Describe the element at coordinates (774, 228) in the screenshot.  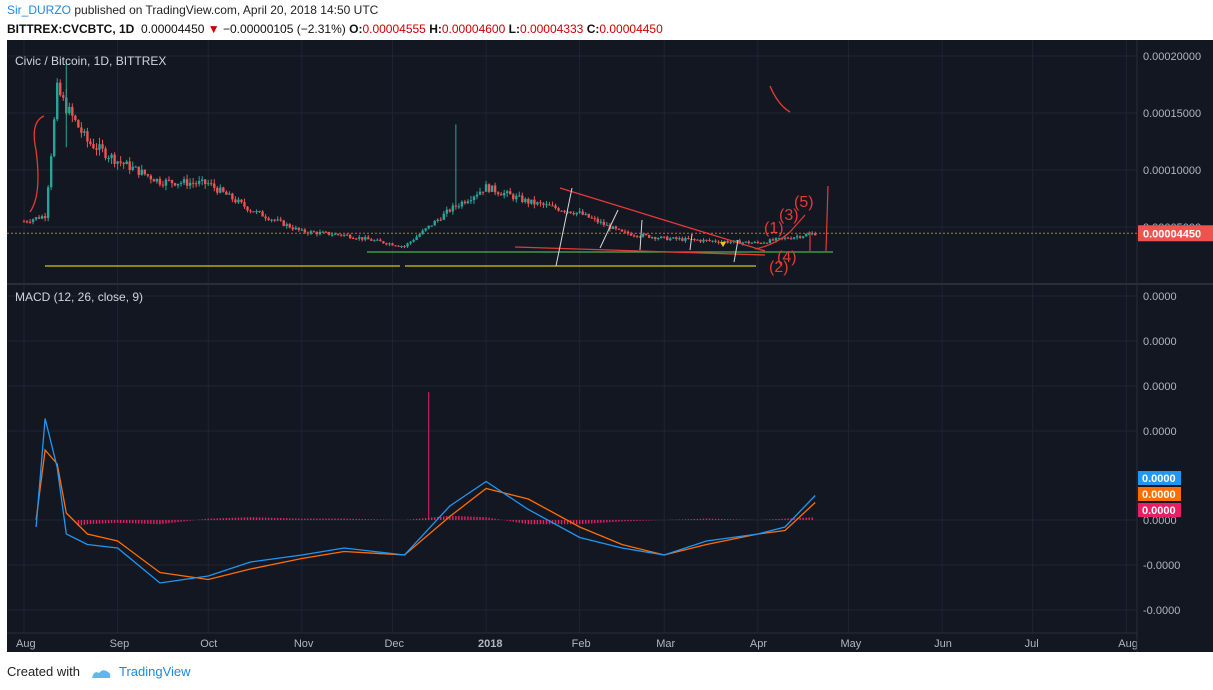
I see `wave-label: (1)` at that location.